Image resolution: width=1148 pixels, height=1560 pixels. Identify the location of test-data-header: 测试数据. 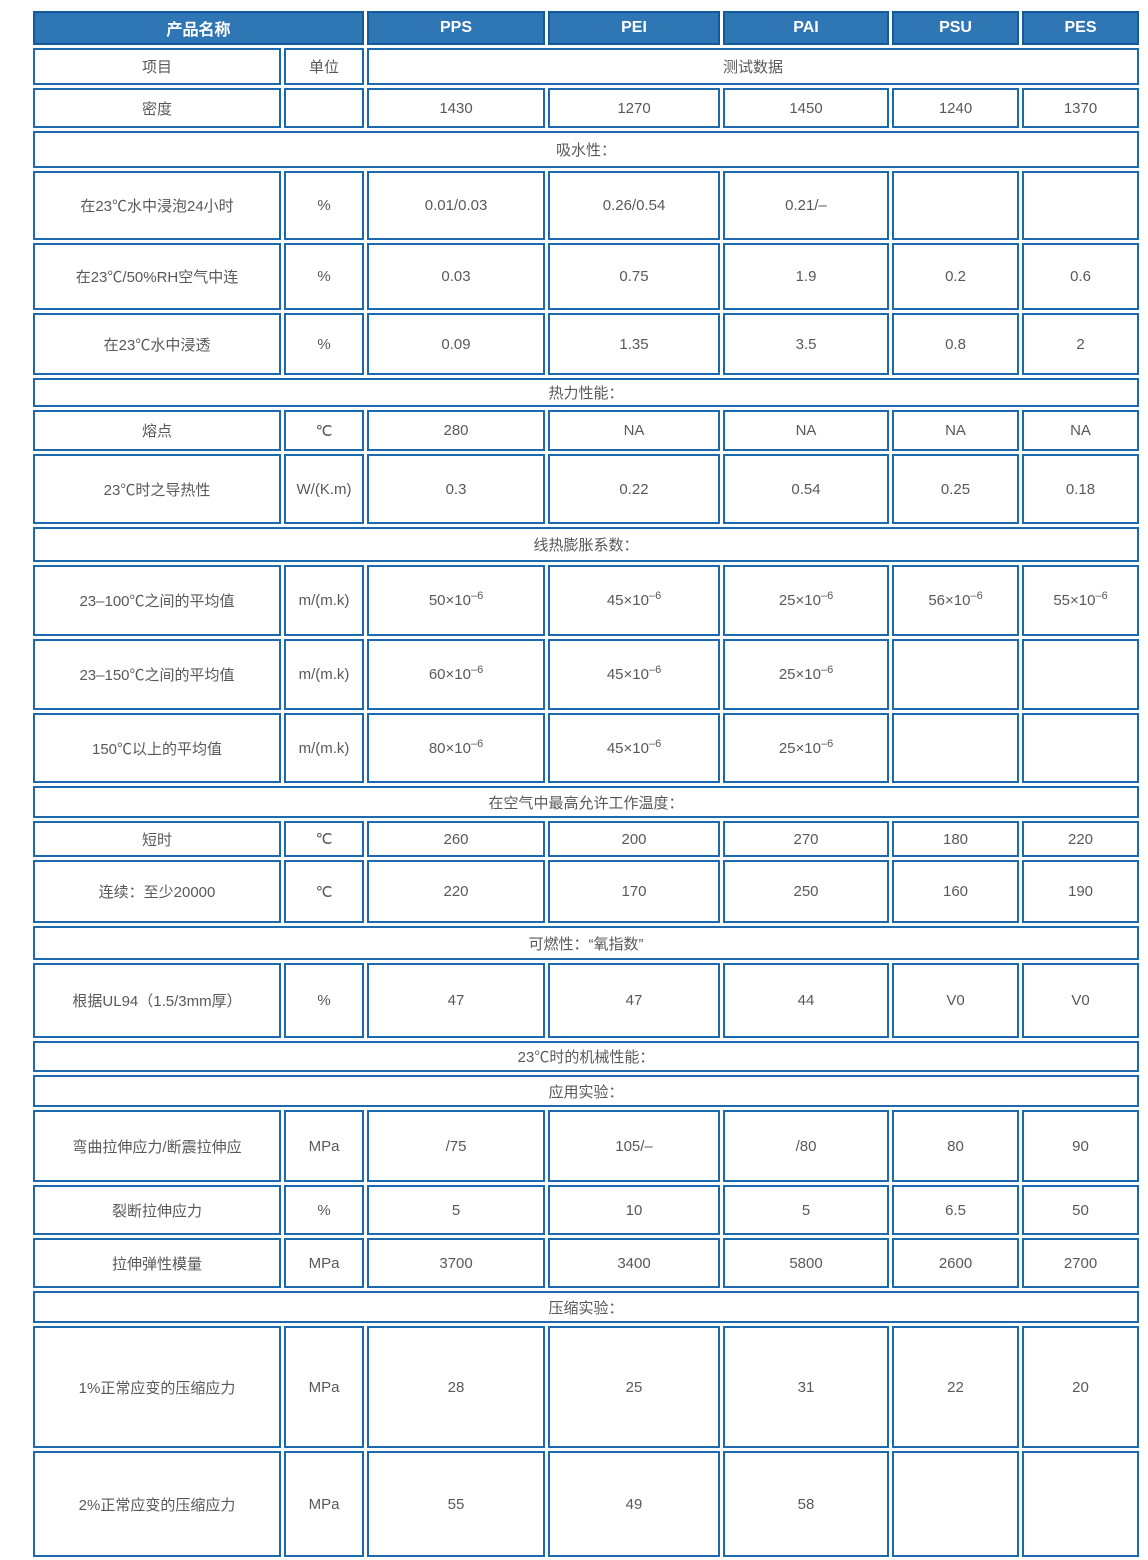
(753, 66).